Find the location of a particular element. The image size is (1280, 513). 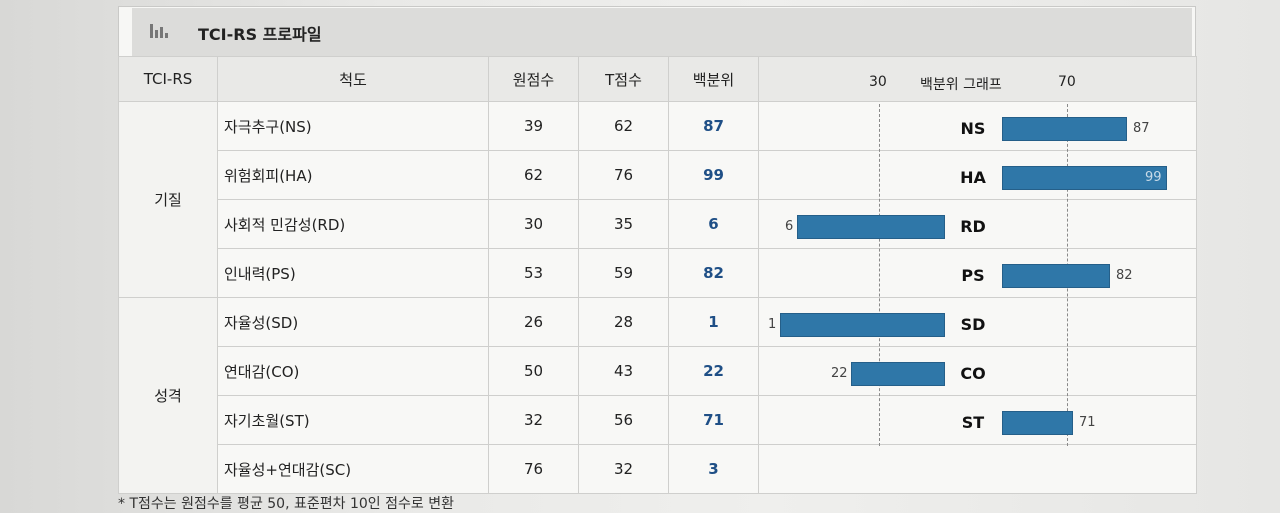

t-cell: 43 is located at coordinates (623, 371).